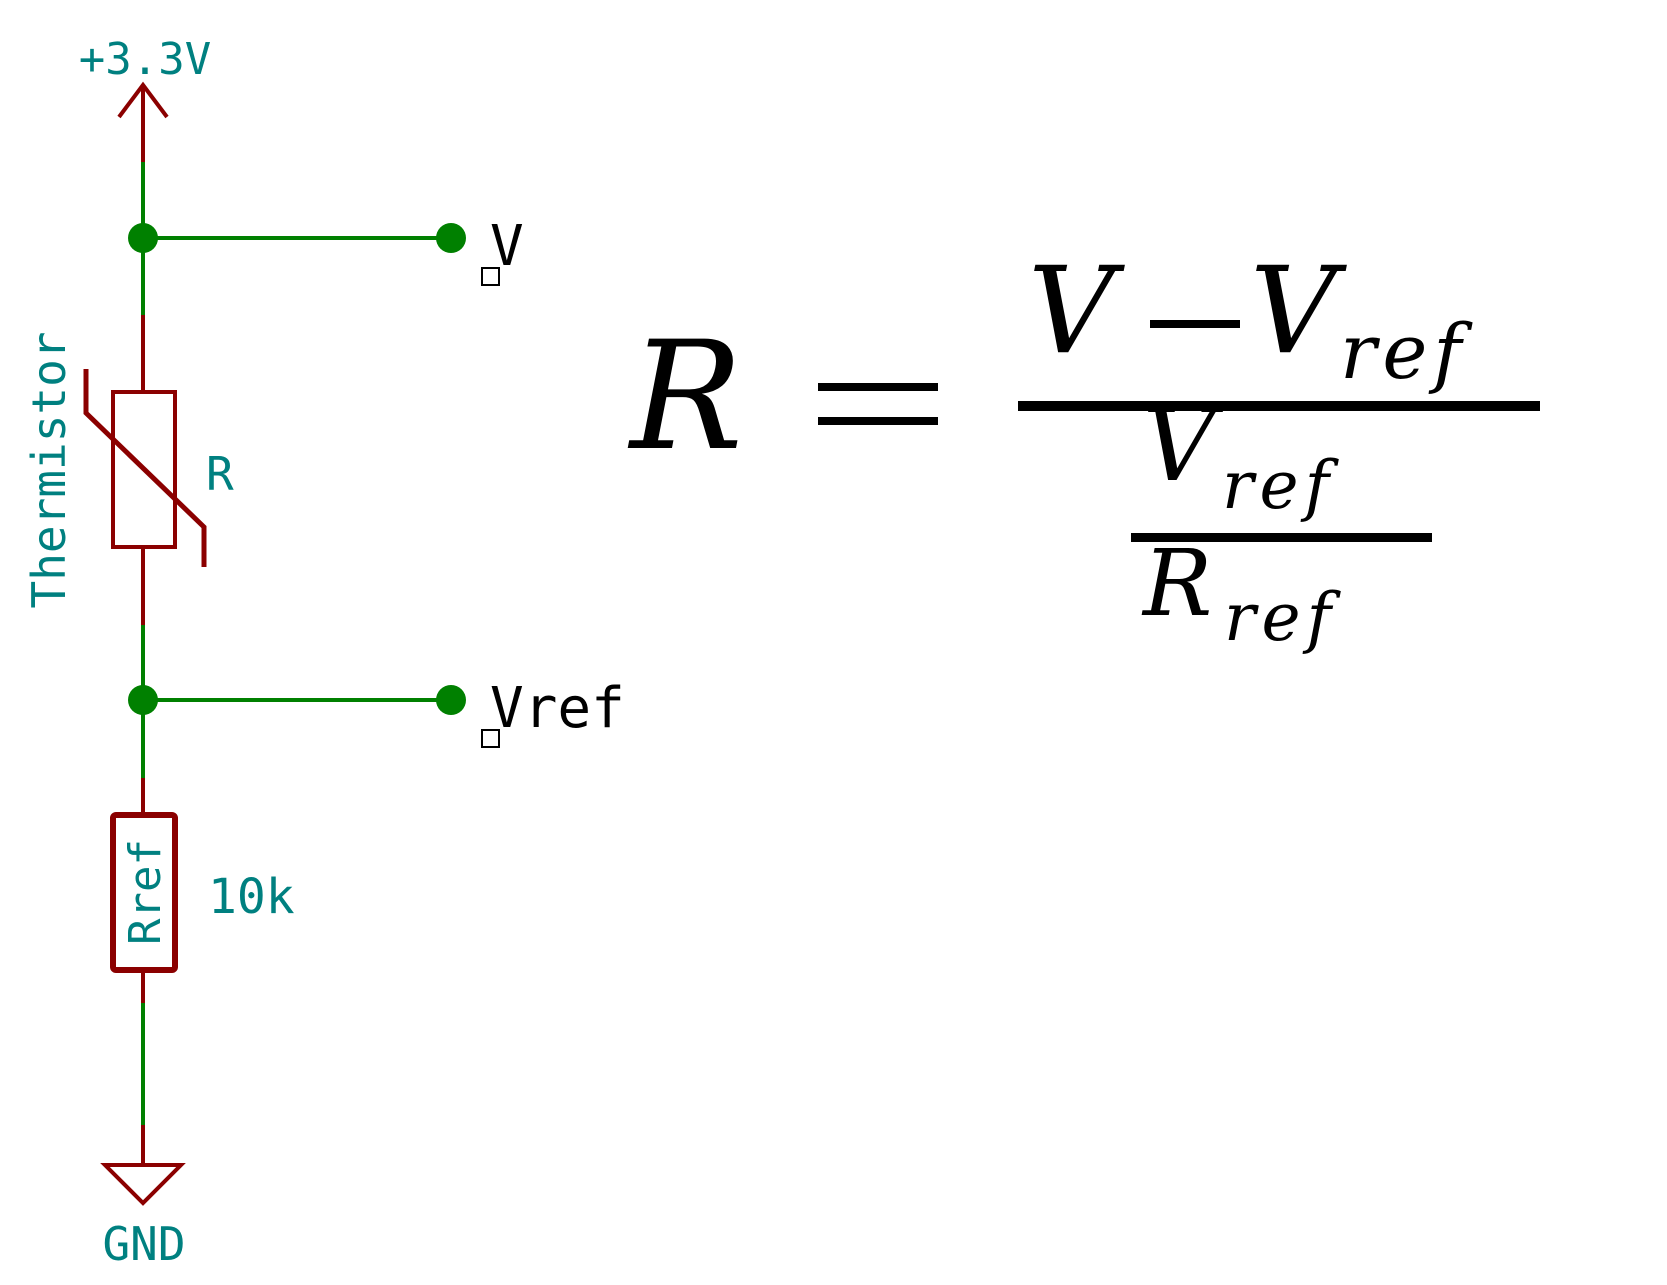 This screenshot has width=1667, height=1285. I want to click on power-label: +3.3V, so click(145, 59).